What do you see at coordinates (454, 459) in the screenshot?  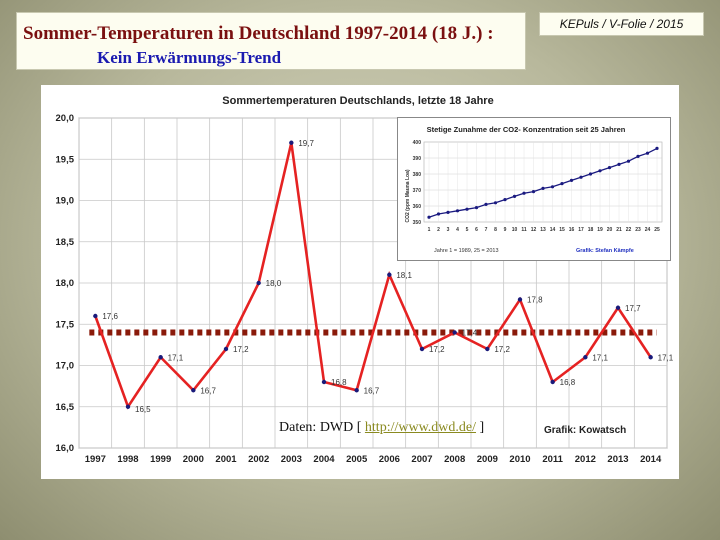 I see `x-tick-label: 2008` at bounding box center [454, 459].